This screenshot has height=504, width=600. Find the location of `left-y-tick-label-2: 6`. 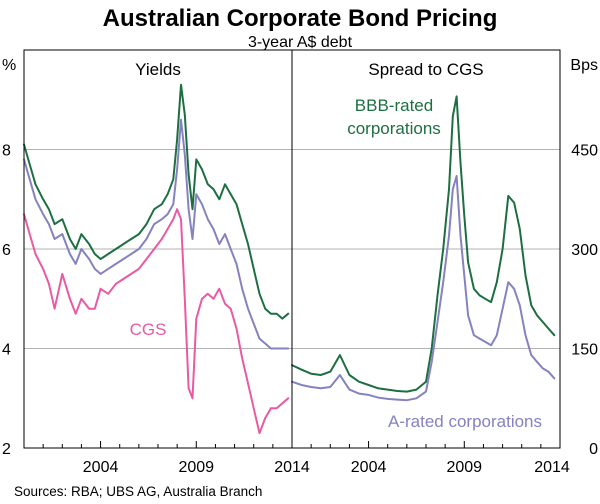

left-y-tick-label-2: 6 is located at coordinates (6, 250).